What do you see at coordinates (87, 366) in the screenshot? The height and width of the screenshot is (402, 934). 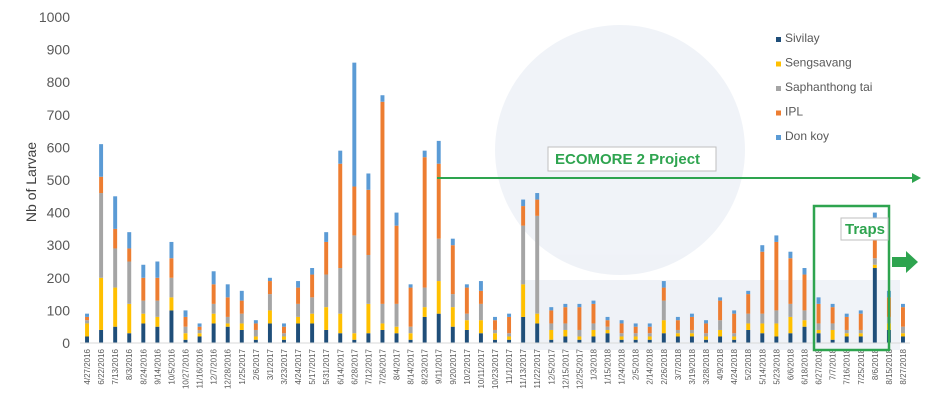 I see `x-tick-label: 4/27/2016` at bounding box center [87, 366].